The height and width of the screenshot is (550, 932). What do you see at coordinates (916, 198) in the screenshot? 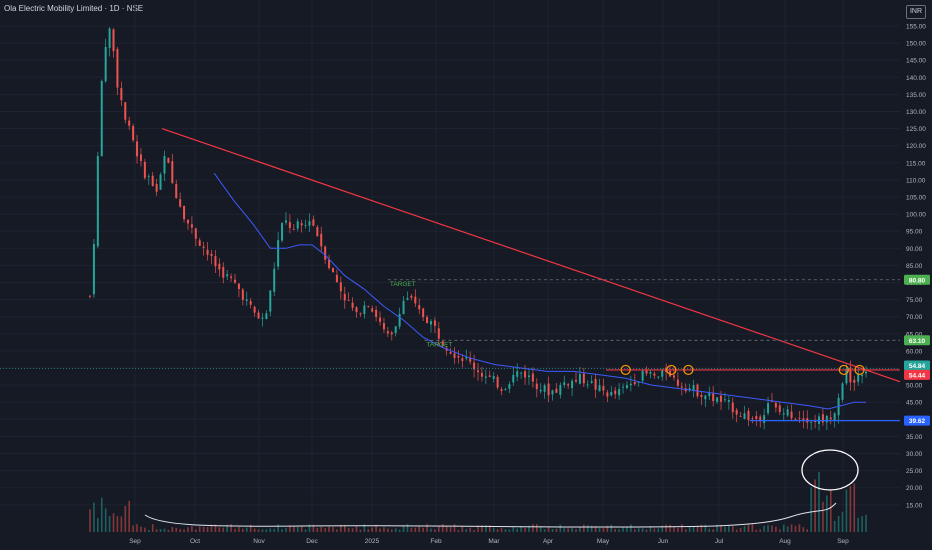
I see `y-tick-label: 105.00` at bounding box center [916, 198].